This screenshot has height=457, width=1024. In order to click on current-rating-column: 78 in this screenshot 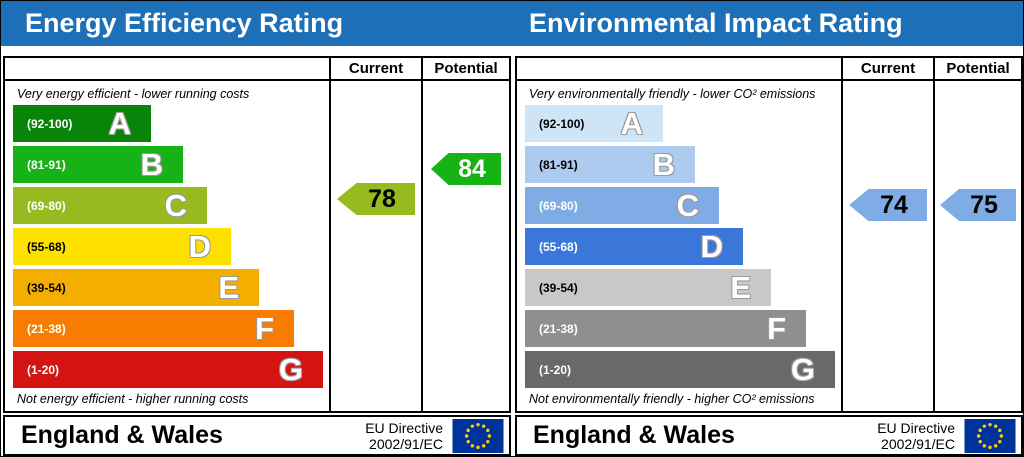, I will do `click(375, 246)`.